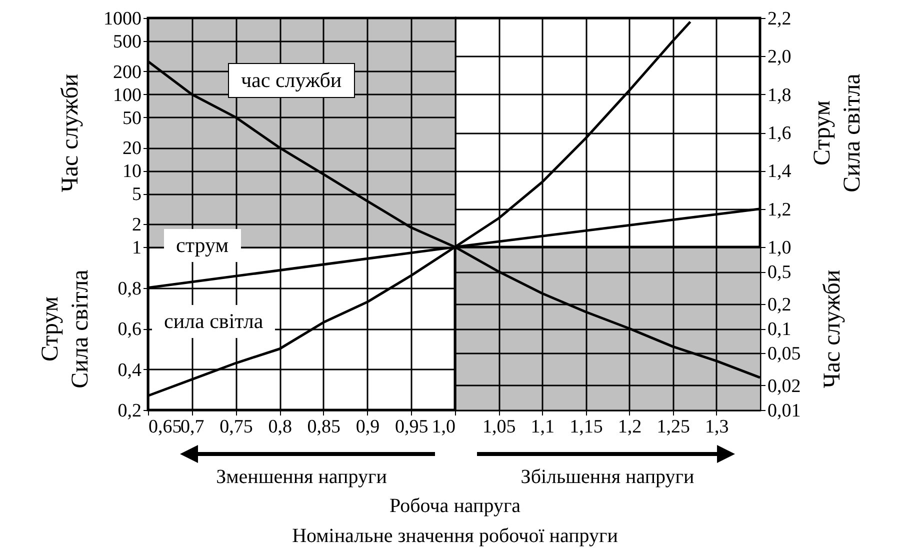 This screenshot has width=912, height=548. What do you see at coordinates (280, 427) in the screenshot?
I see `x-tick-label: 0,8` at bounding box center [280, 427].